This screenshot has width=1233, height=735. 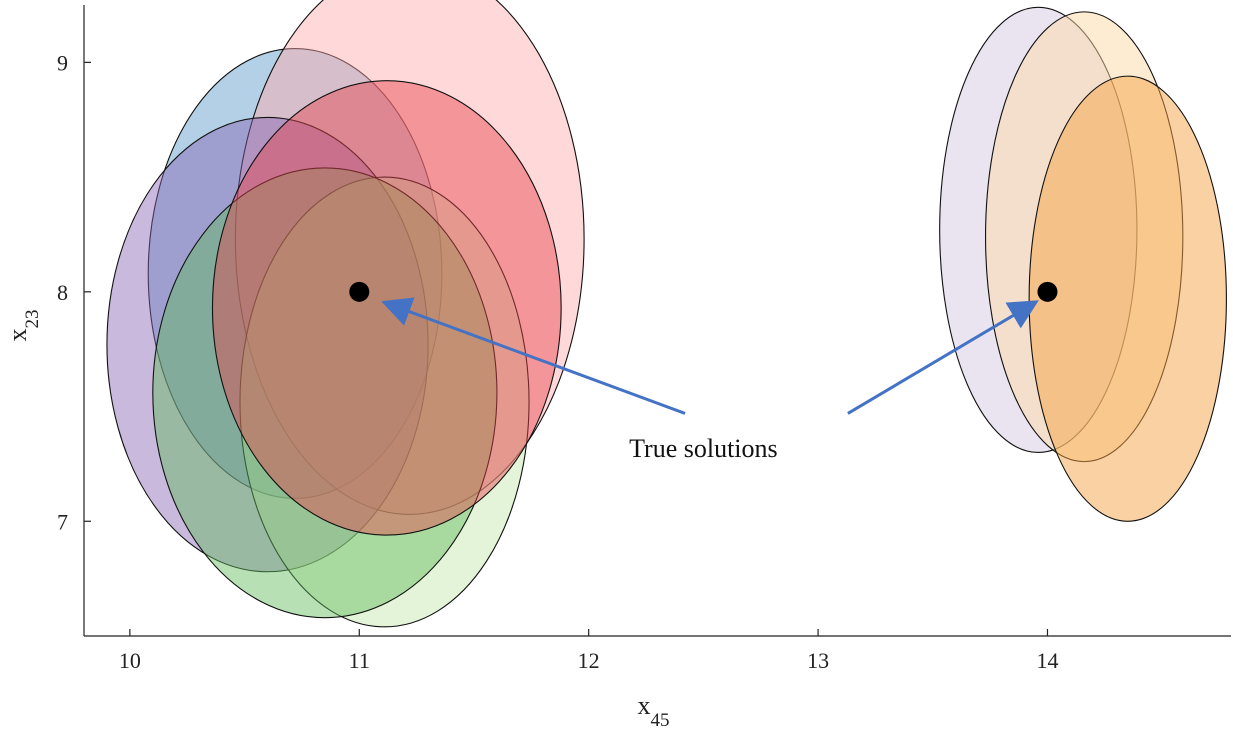 What do you see at coordinates (130, 660) in the screenshot?
I see `x-tick-label-10: 10` at bounding box center [130, 660].